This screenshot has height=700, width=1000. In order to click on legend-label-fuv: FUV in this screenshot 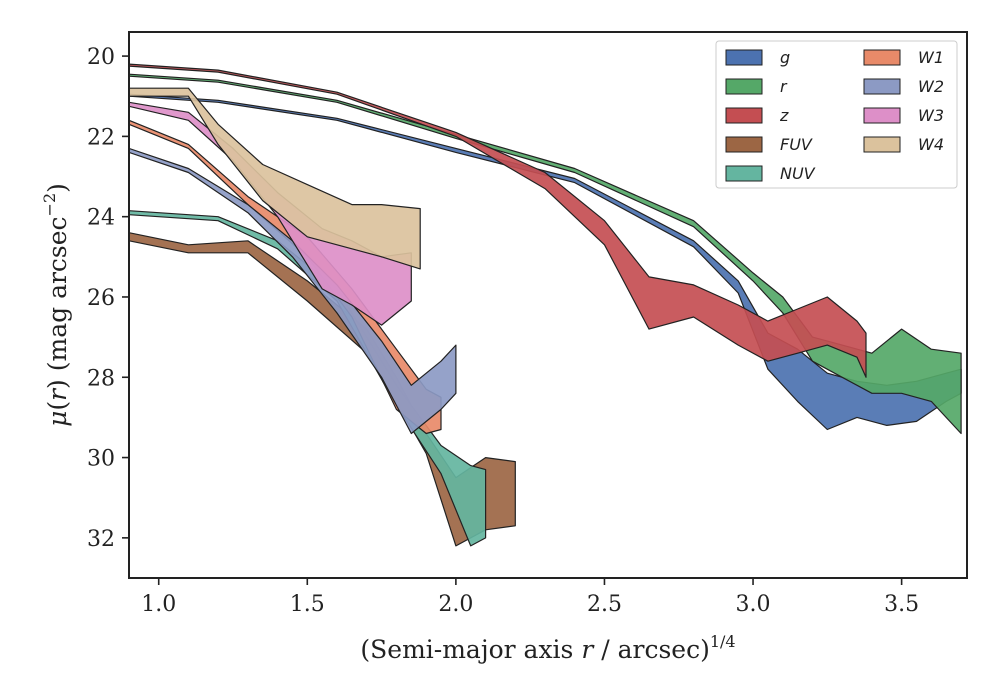, I will do `click(796, 144)`.